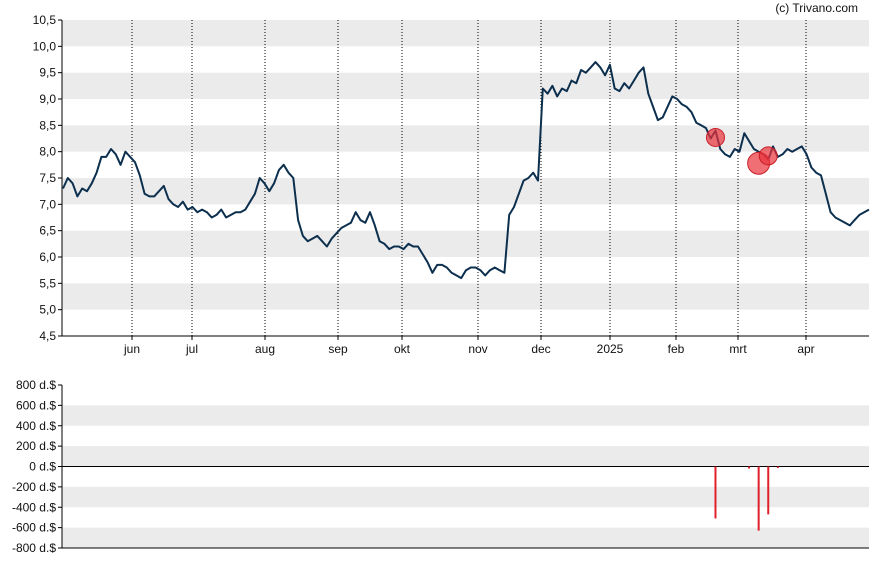 The width and height of the screenshot is (888, 570). I want to click on price-y-tick-label: 9,0, so click(47, 99).